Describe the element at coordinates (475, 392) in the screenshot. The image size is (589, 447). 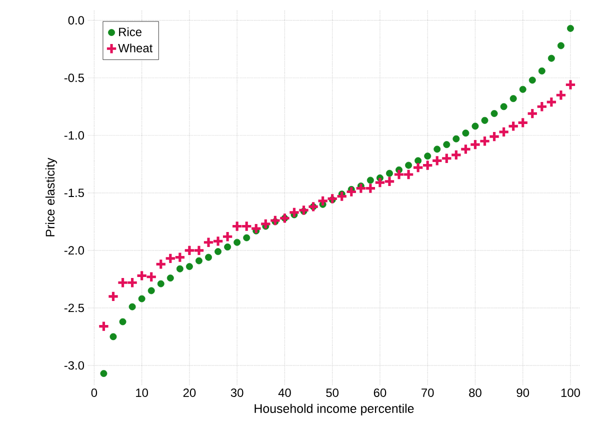
I see `x-tick-label: 80` at that location.